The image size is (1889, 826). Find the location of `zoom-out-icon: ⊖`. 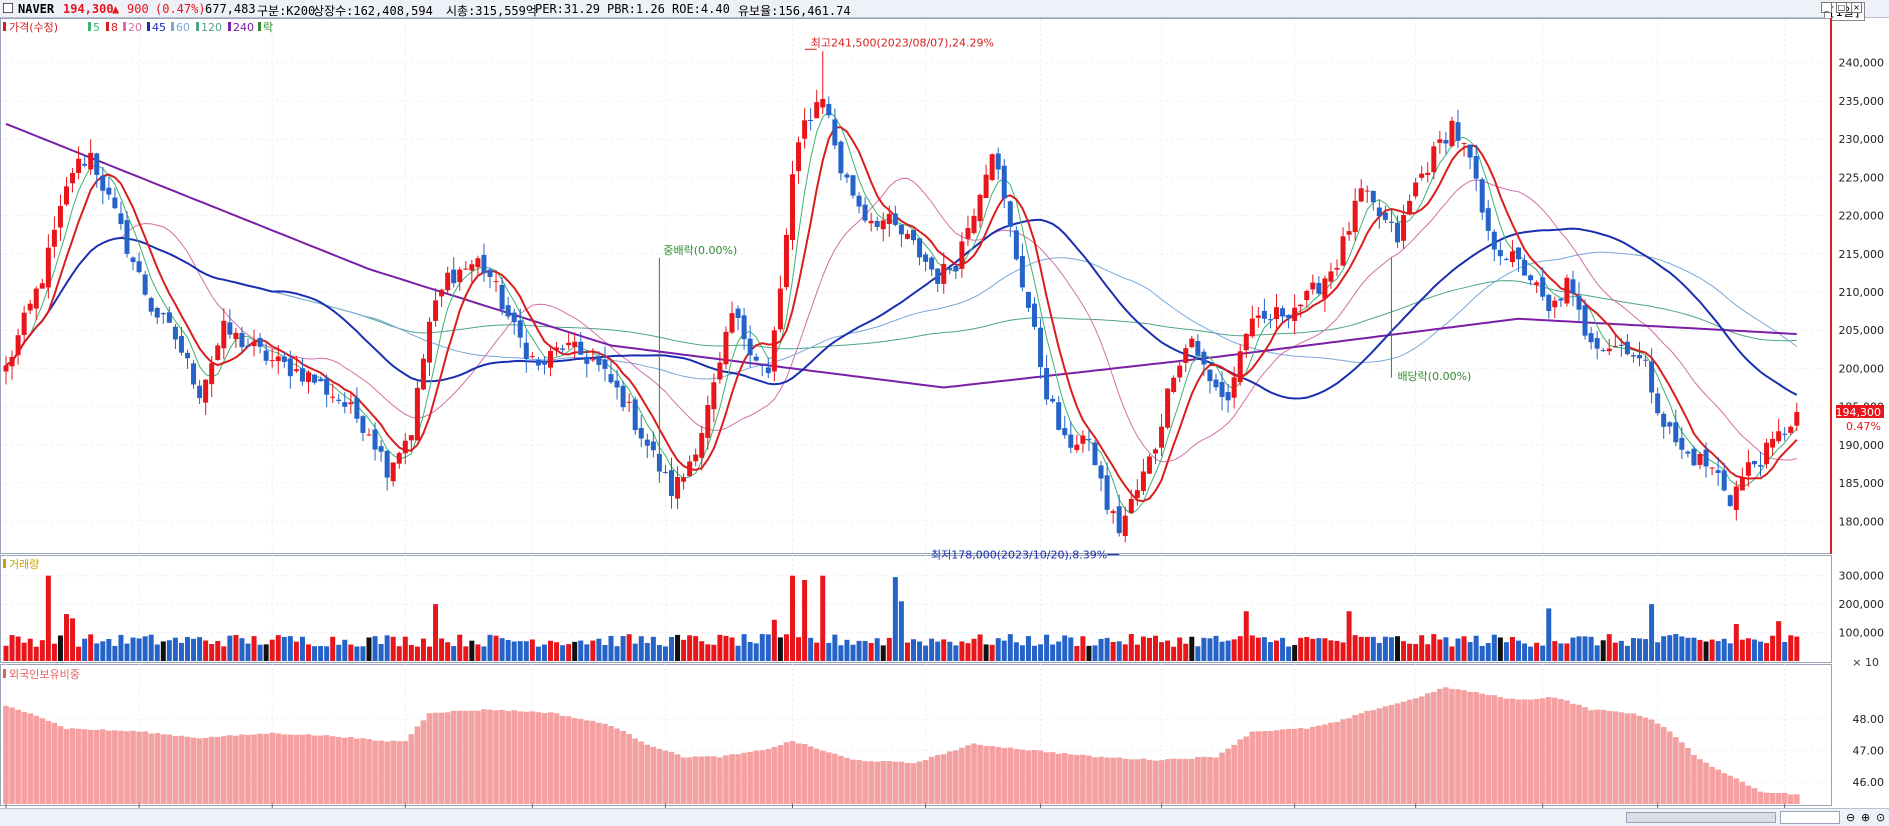

zoom-out-icon: ⊖ is located at coordinates (1851, 817).